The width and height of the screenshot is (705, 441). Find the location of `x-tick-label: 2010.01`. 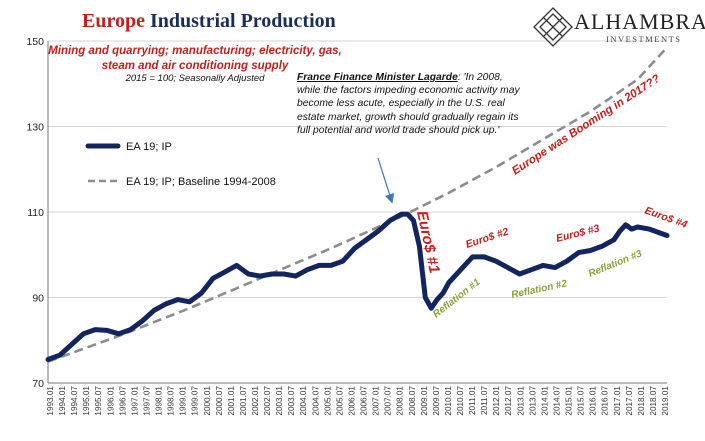

x-tick-label: 2010.01 is located at coordinates (448, 401).